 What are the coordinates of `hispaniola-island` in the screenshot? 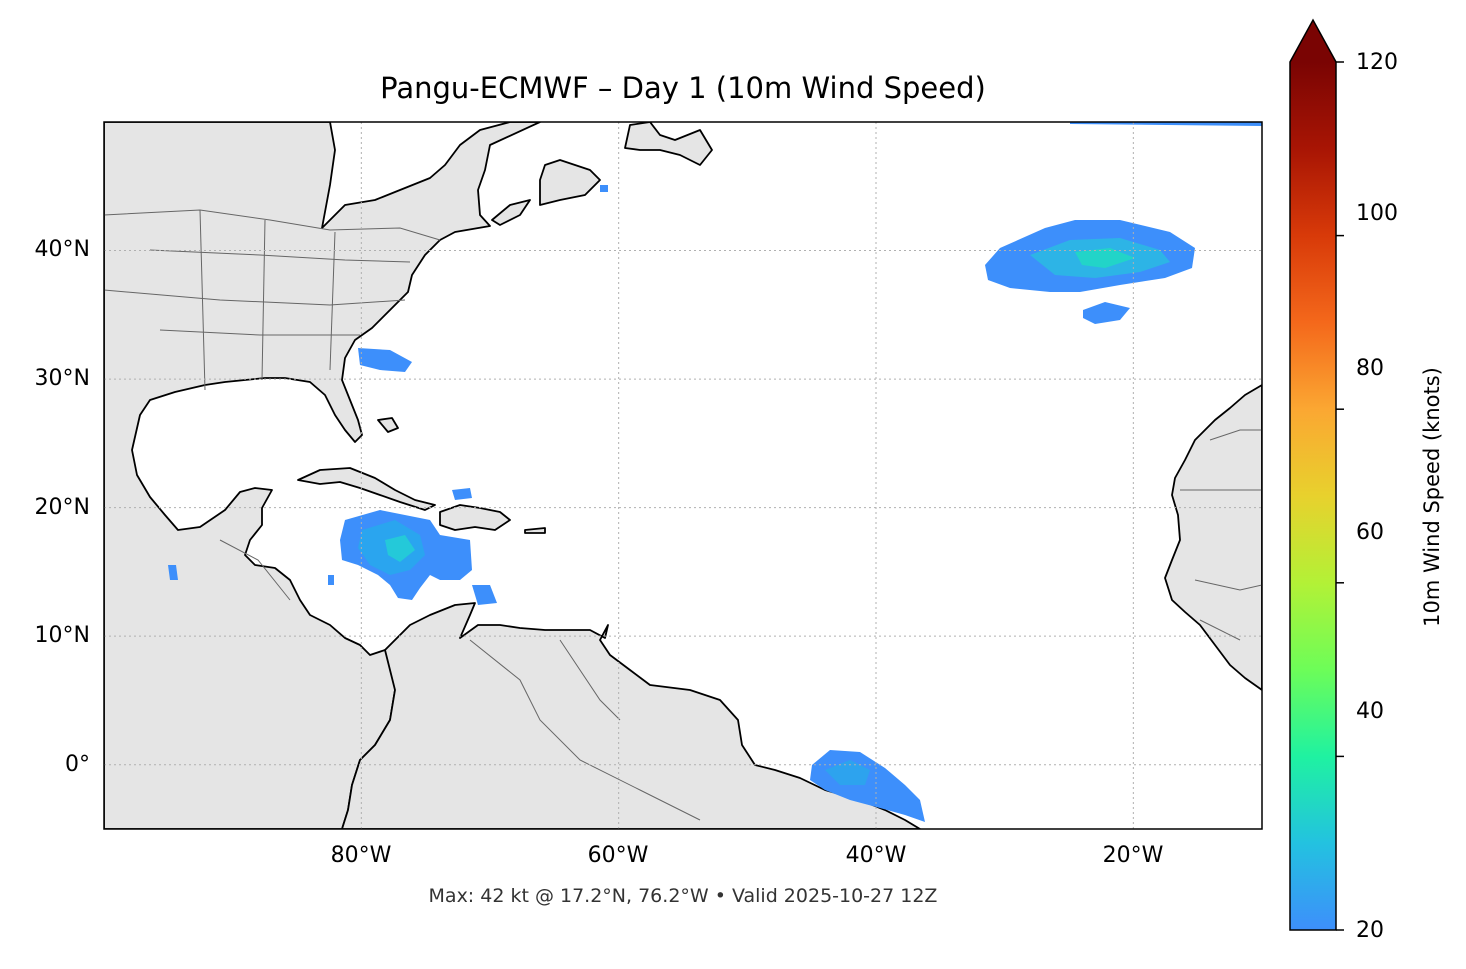 It's located at (475, 517).